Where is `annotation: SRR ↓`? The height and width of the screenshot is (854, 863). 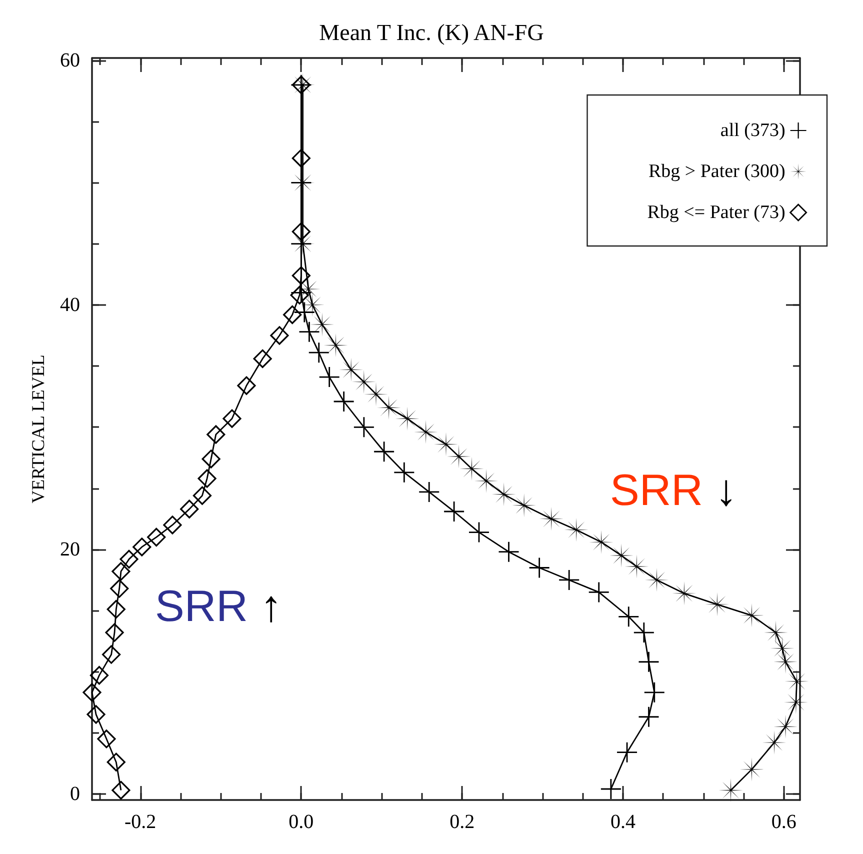 annotation: SRR ↓ is located at coordinates (674, 490).